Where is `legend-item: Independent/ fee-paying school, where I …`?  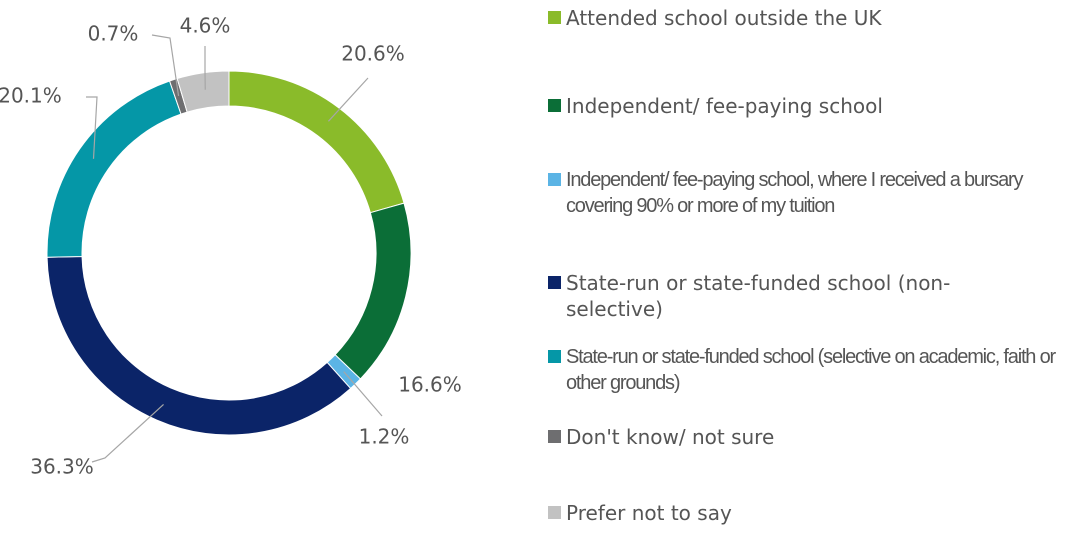
legend-item: Independent/ fee-paying school, where I … is located at coordinates (807, 193).